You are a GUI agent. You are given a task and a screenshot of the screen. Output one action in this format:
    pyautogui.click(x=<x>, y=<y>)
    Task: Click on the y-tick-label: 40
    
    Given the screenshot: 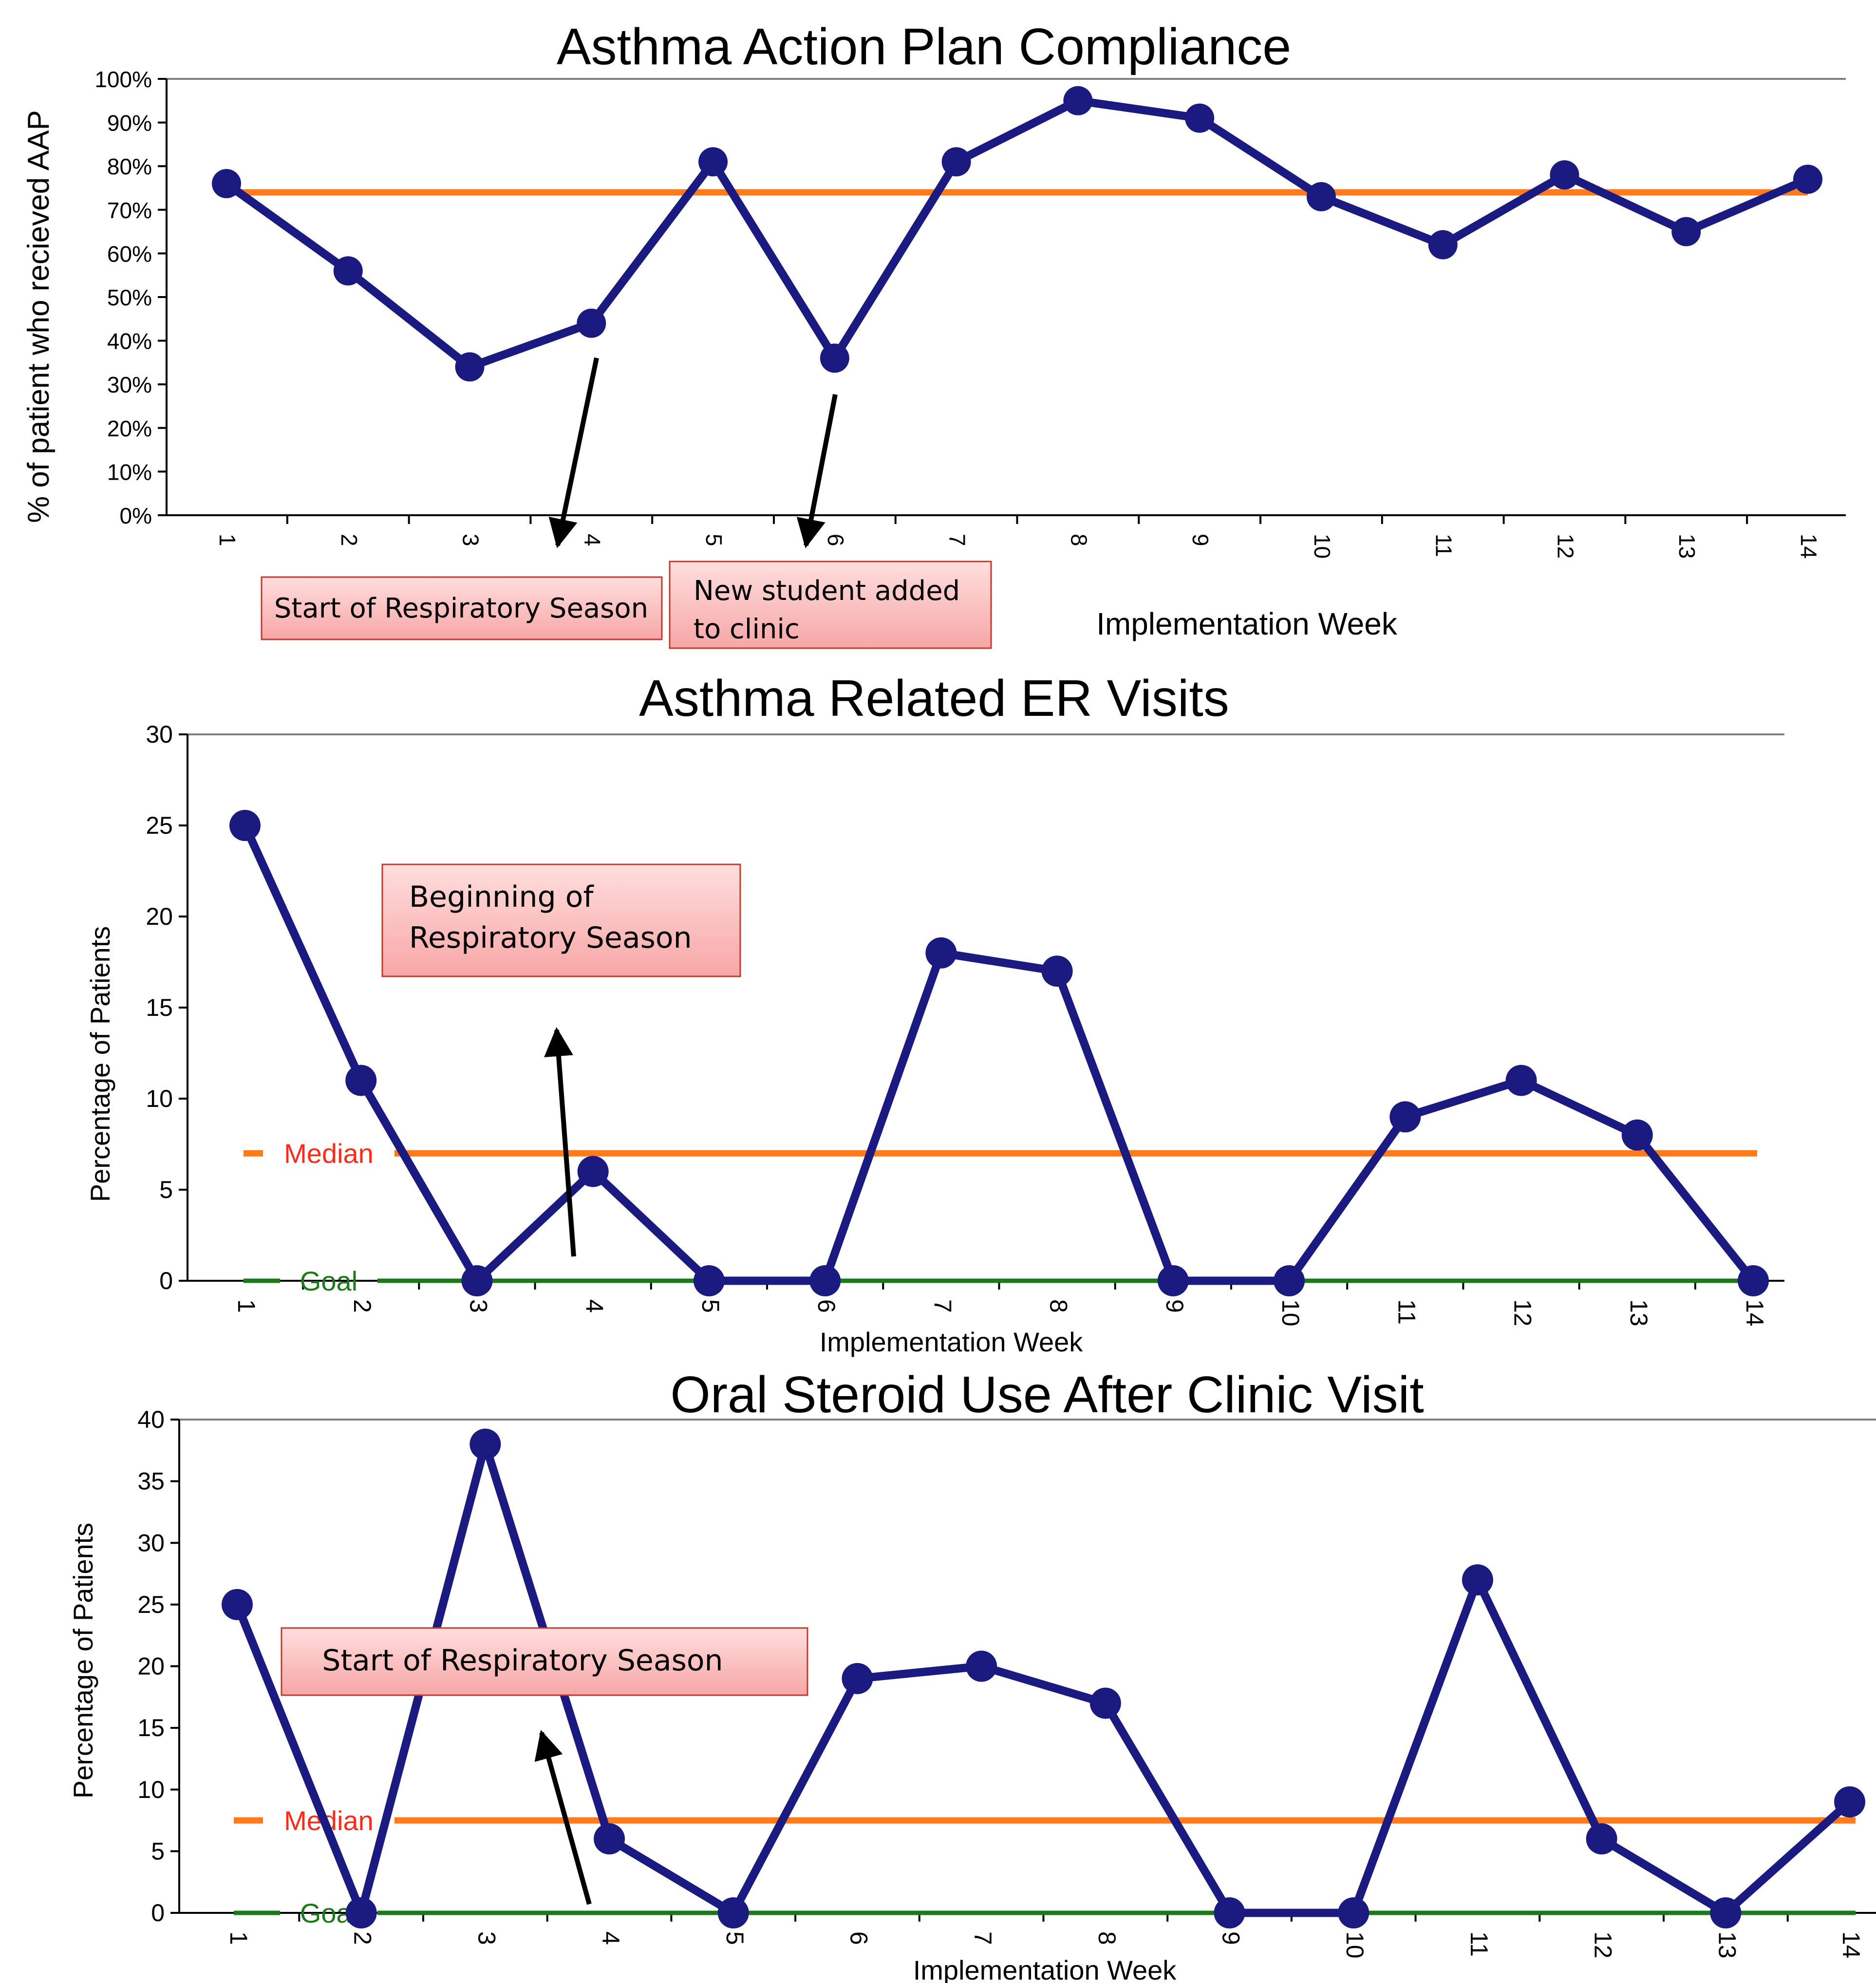 What is the action you would take?
    pyautogui.click(x=151, y=1419)
    